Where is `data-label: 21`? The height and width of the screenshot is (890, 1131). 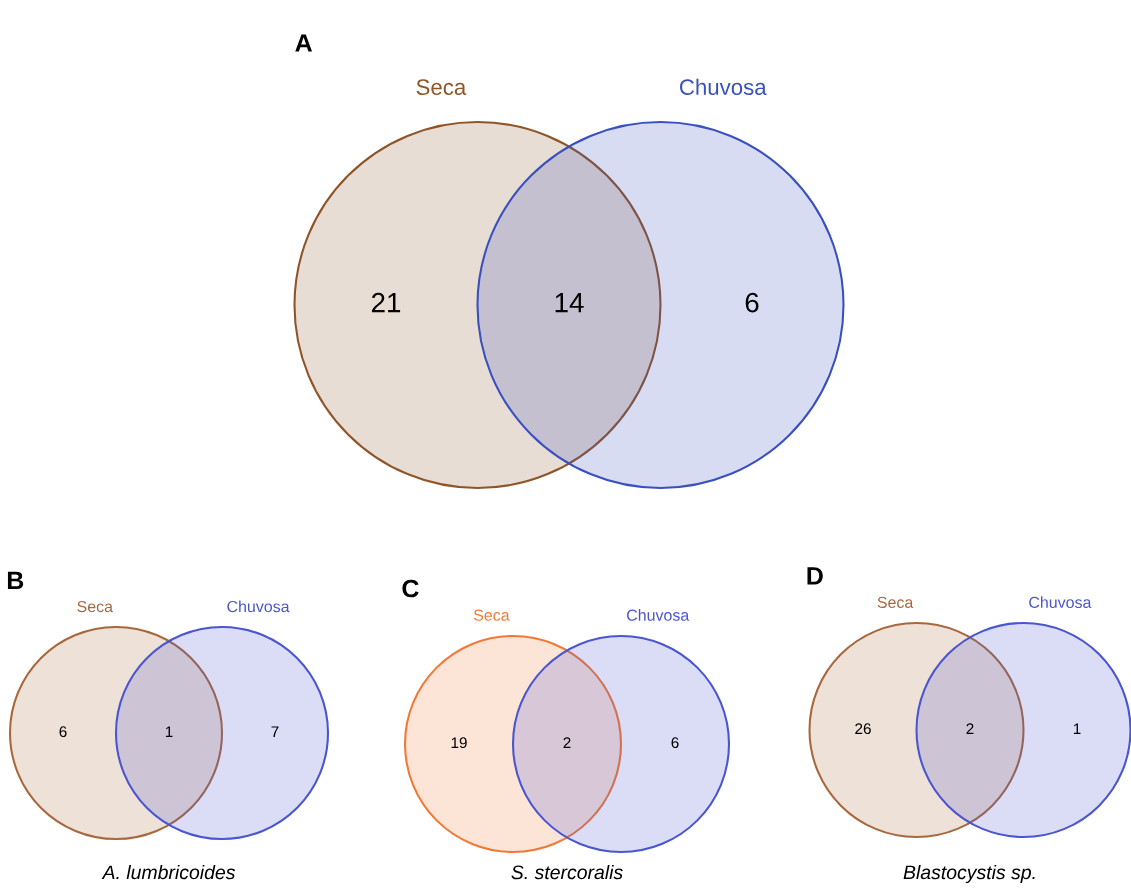 data-label: 21 is located at coordinates (386, 302).